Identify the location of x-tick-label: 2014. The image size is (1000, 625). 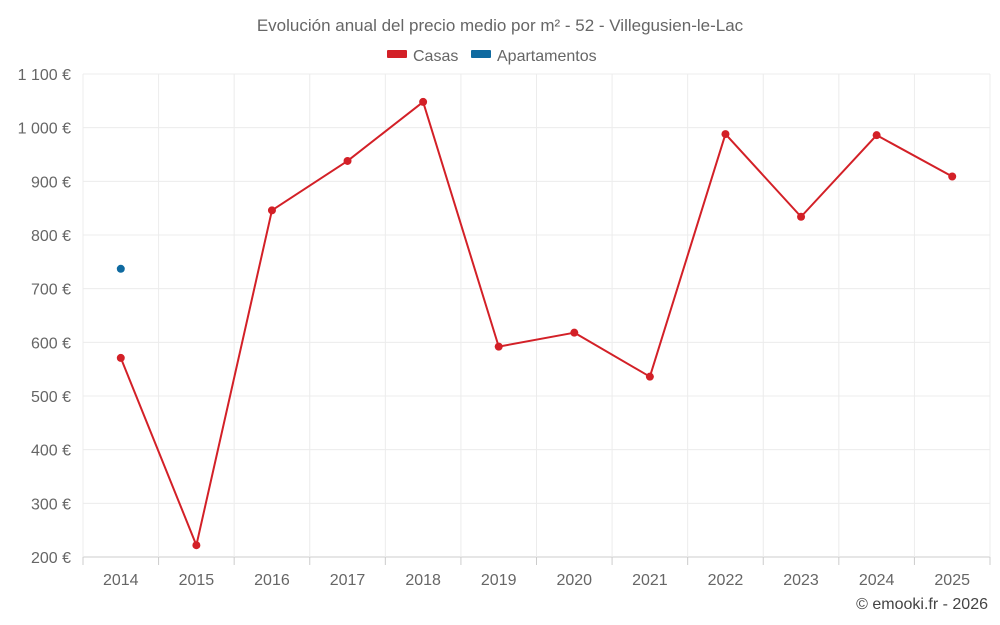
(121, 580).